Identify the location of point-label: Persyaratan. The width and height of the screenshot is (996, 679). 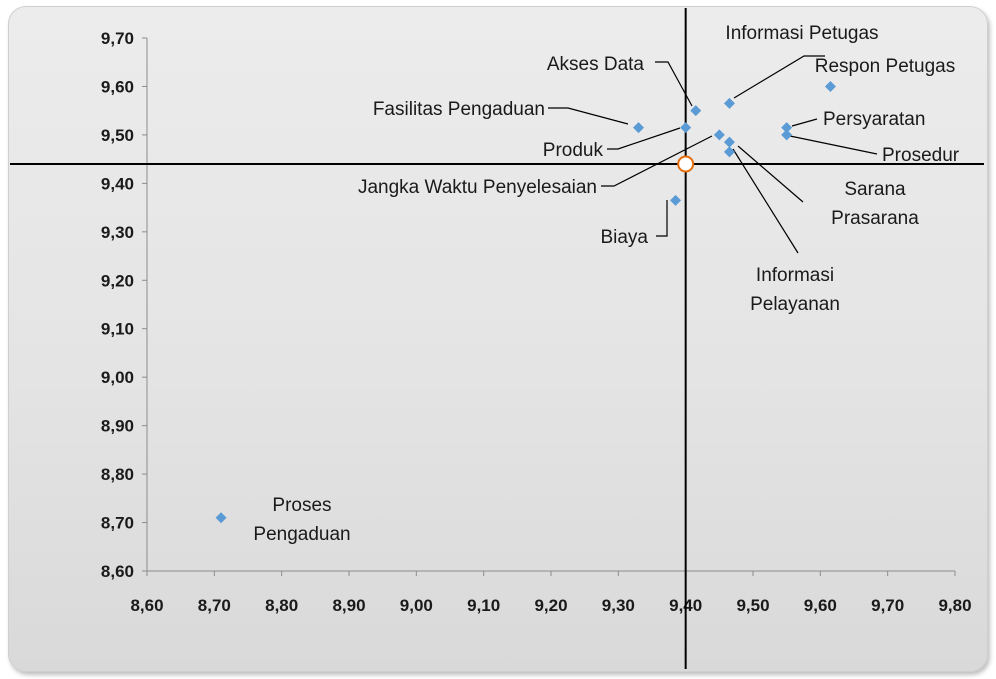
(874, 119).